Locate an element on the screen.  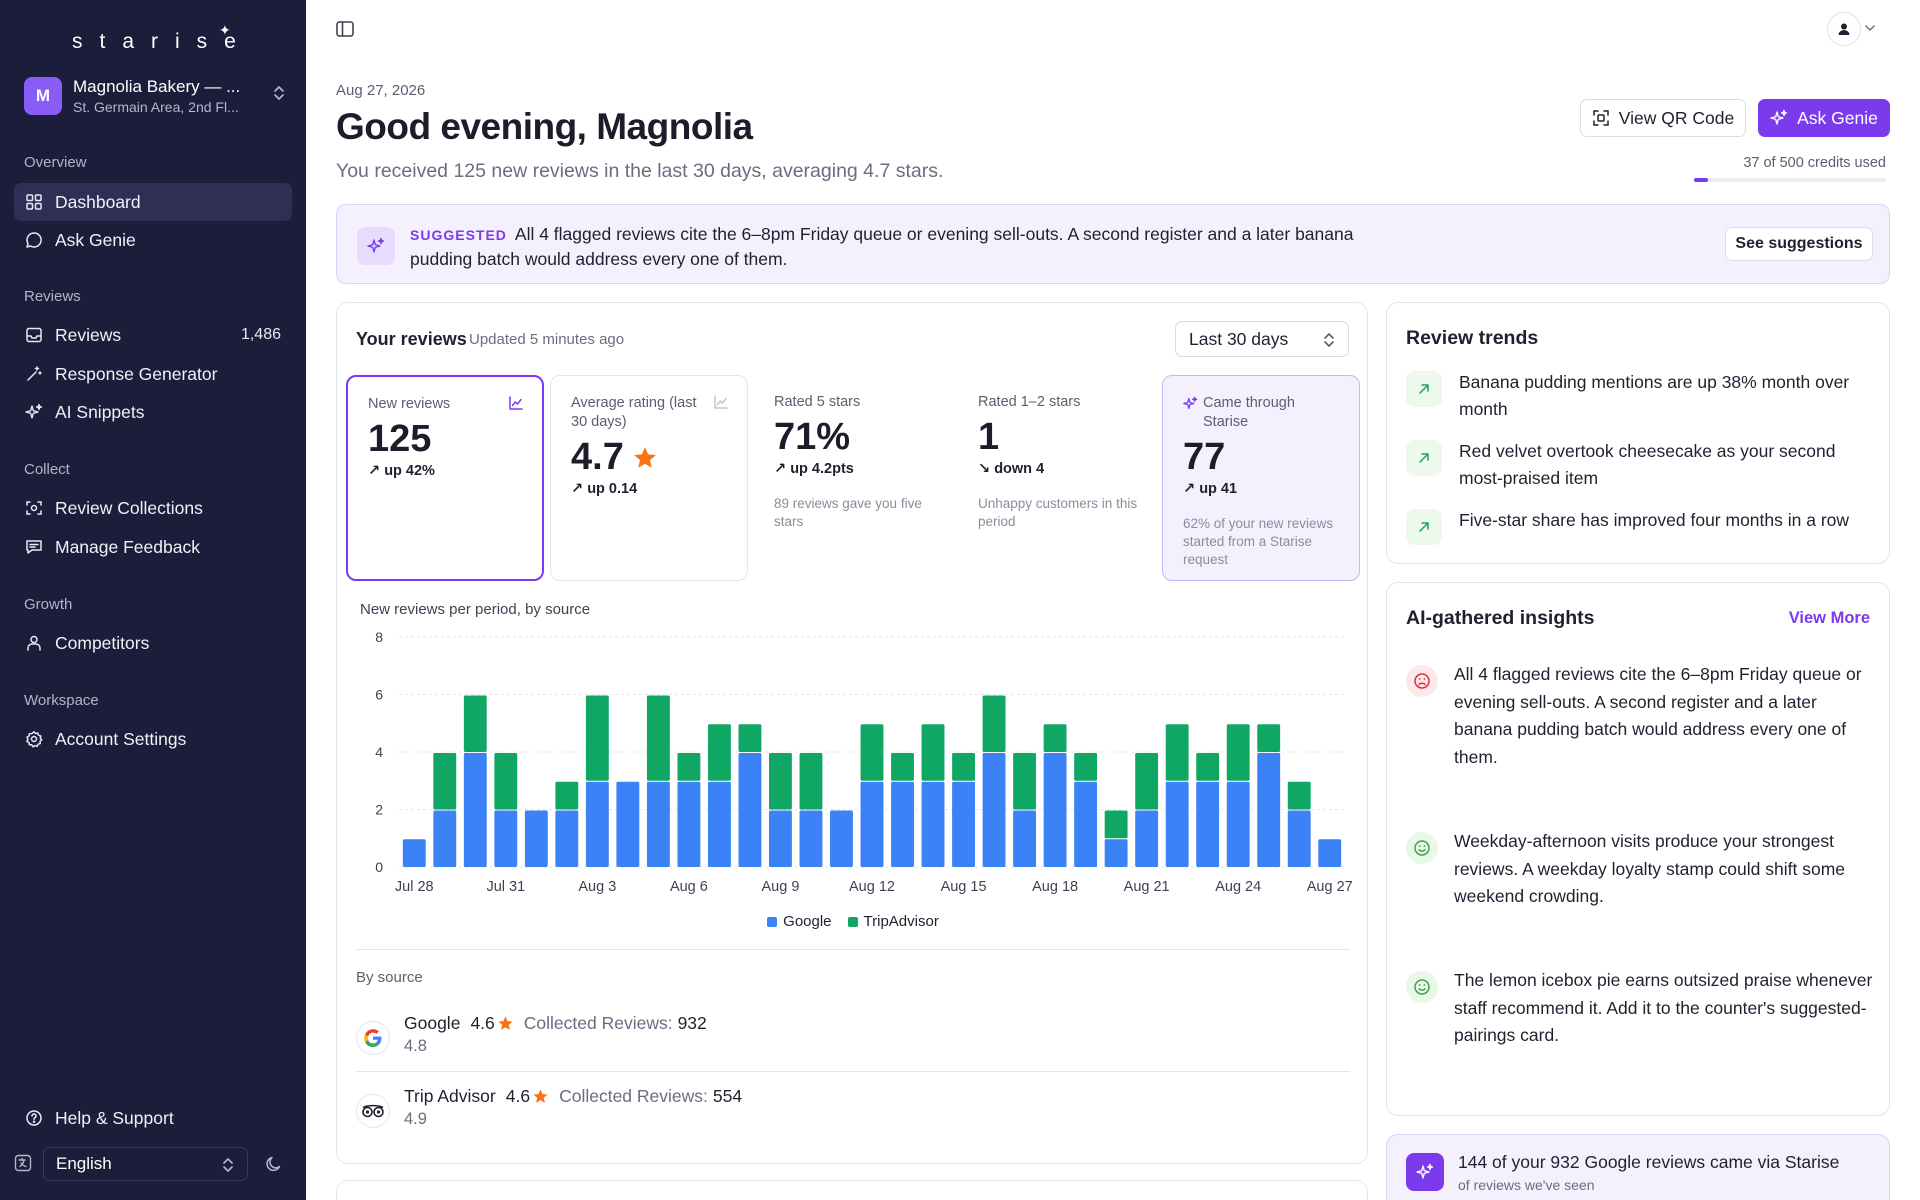
see-suggestions-button: See suggestions is located at coordinates (1799, 244).